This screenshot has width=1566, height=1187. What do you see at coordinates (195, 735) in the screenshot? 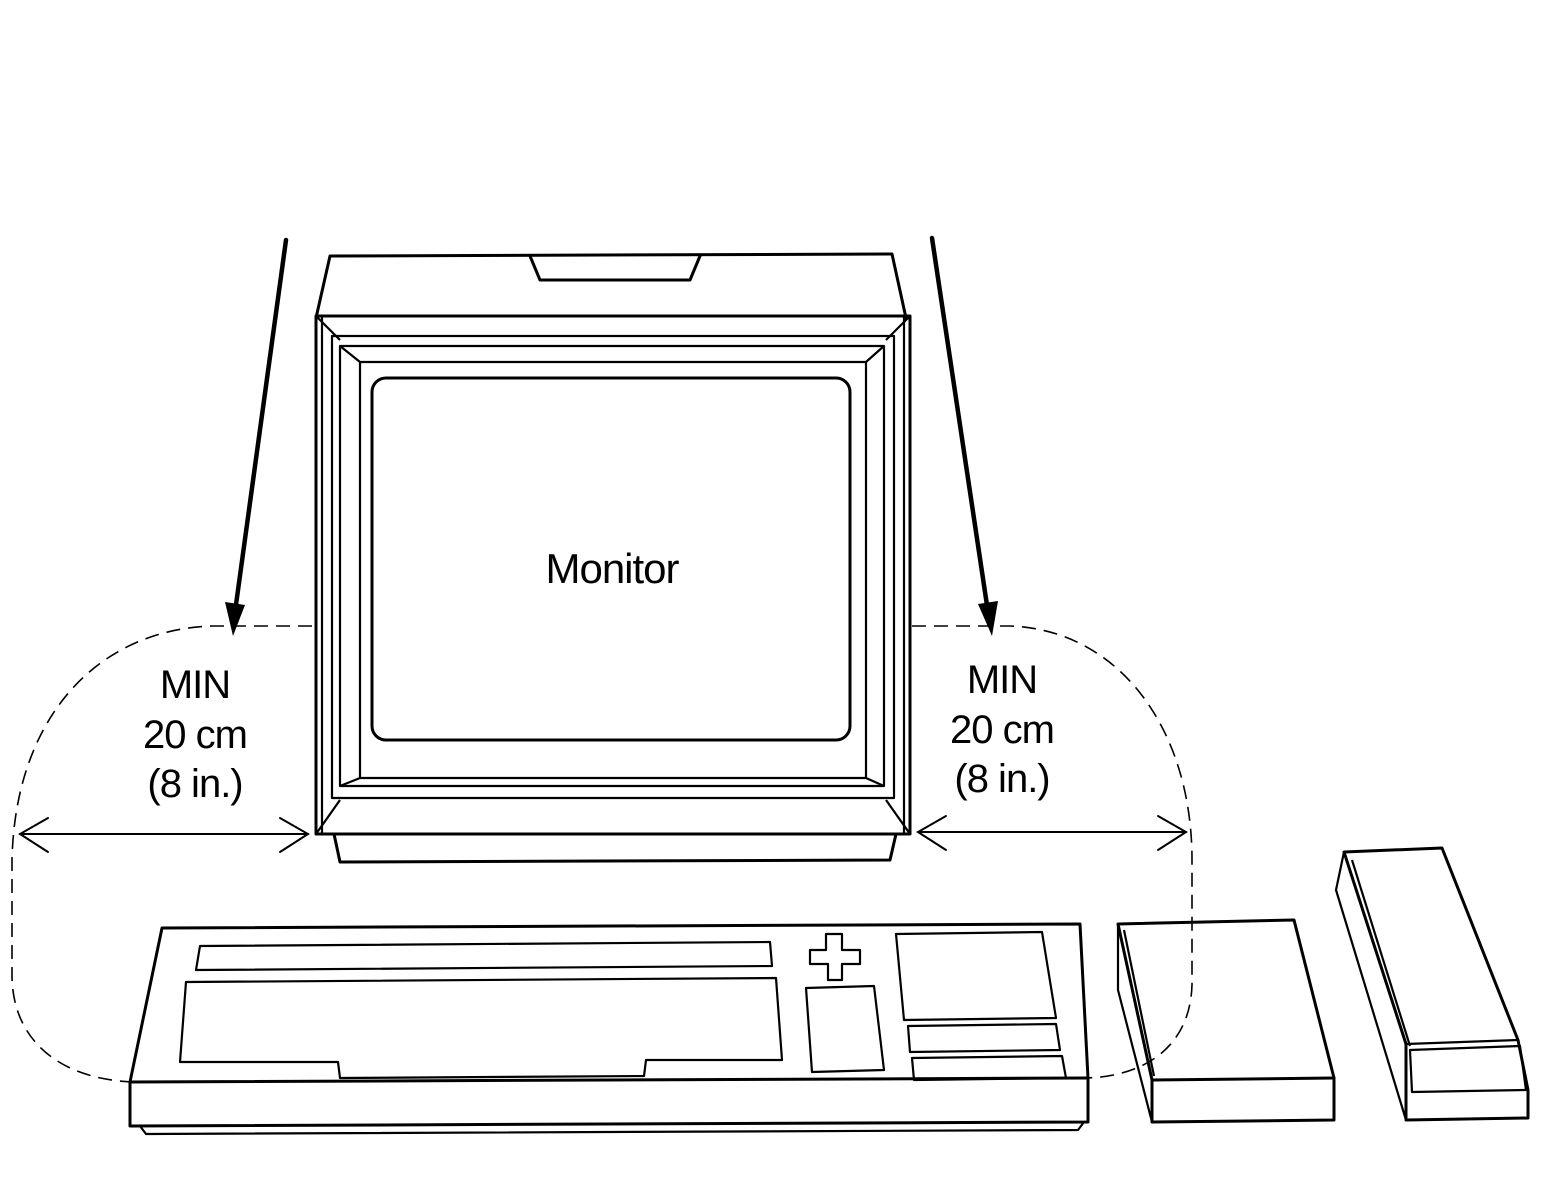
I see `clearance-left-cm: 20 cm` at bounding box center [195, 735].